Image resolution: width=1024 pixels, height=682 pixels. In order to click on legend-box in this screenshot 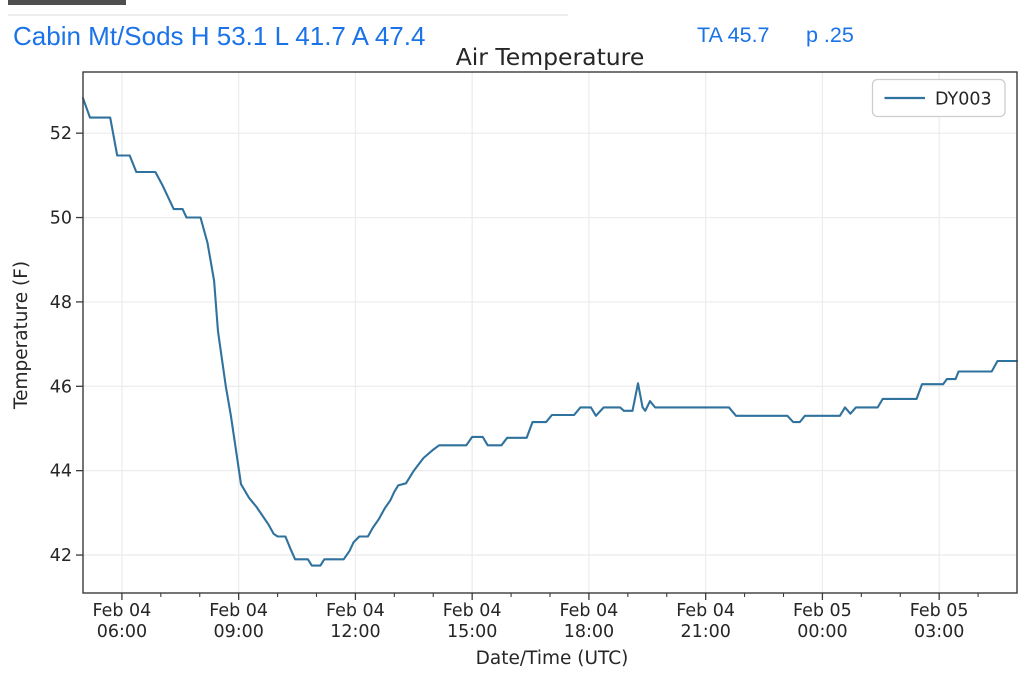, I will do `click(938, 98)`.